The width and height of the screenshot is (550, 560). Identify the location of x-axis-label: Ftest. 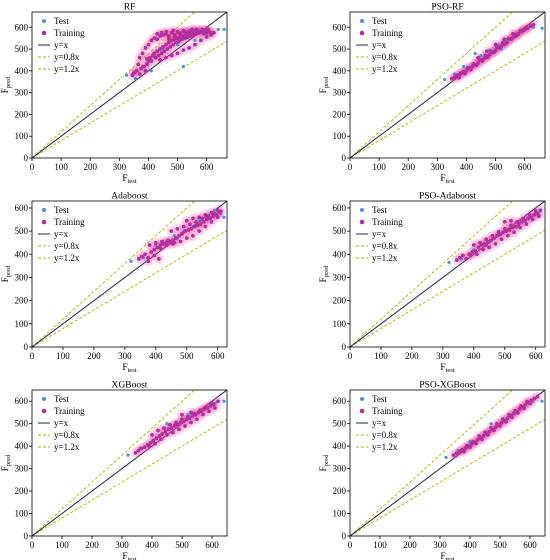
(447, 556).